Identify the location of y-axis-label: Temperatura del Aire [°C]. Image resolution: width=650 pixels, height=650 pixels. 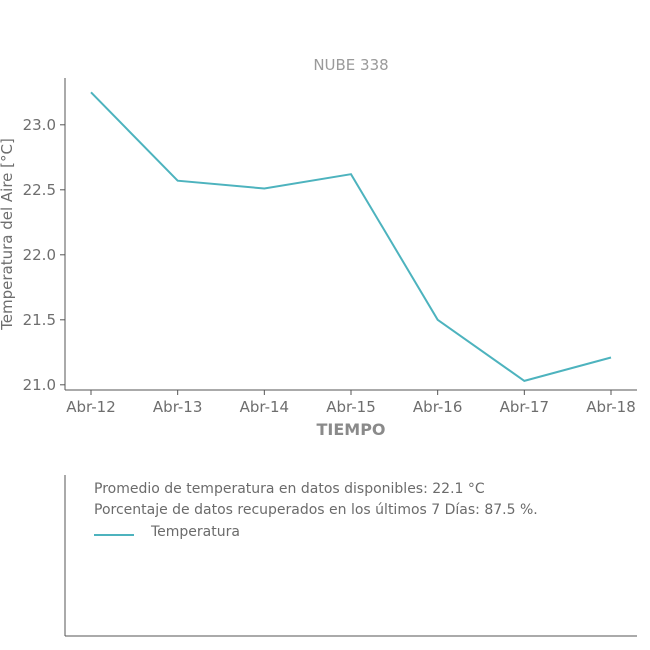
(8, 234).